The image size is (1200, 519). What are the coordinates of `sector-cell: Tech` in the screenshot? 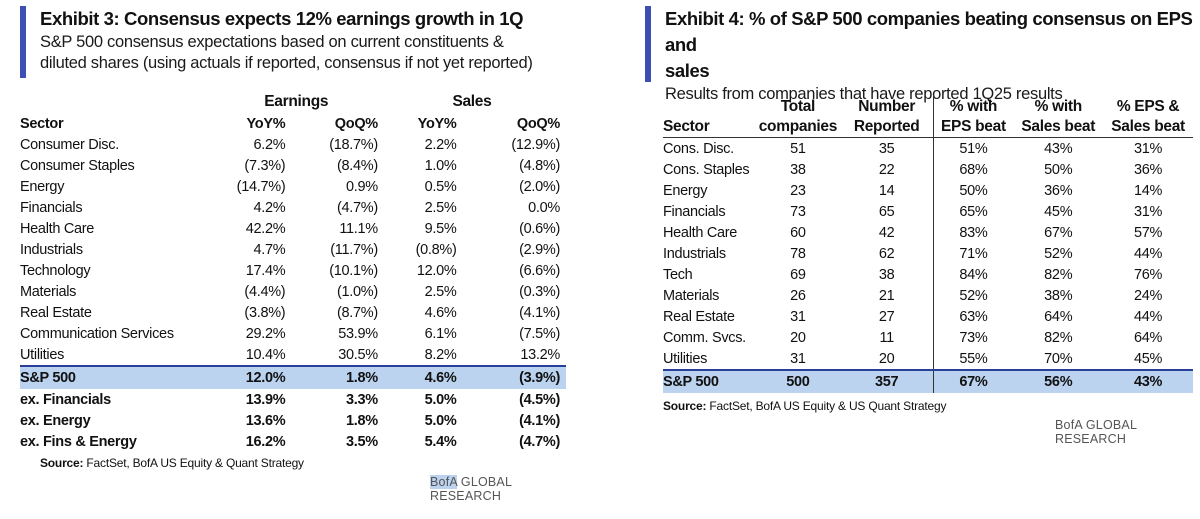 It's located at (678, 274).